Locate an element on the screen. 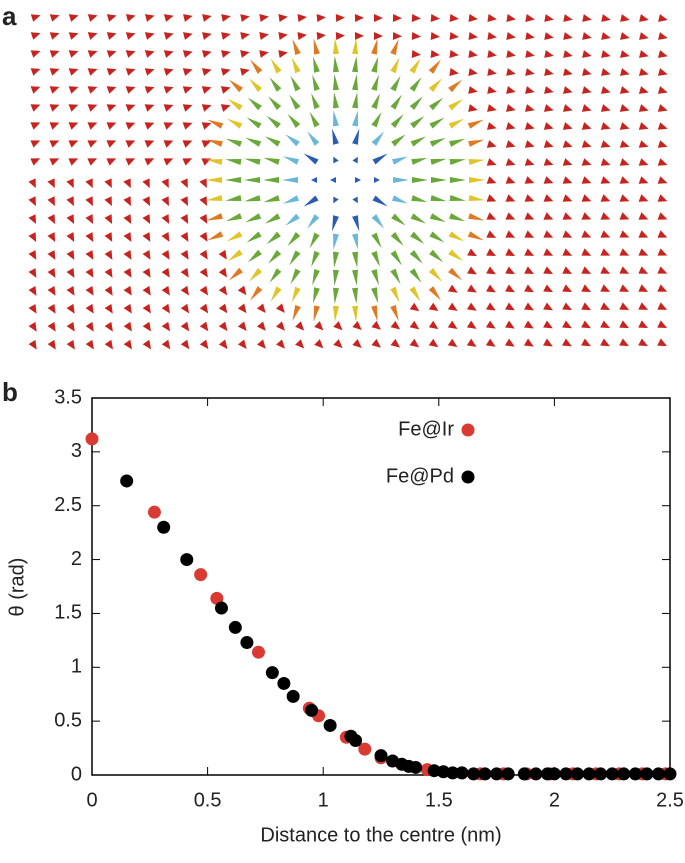 Image resolution: width=685 pixels, height=863 pixels. x-tick-label: 0 is located at coordinates (91, 800).